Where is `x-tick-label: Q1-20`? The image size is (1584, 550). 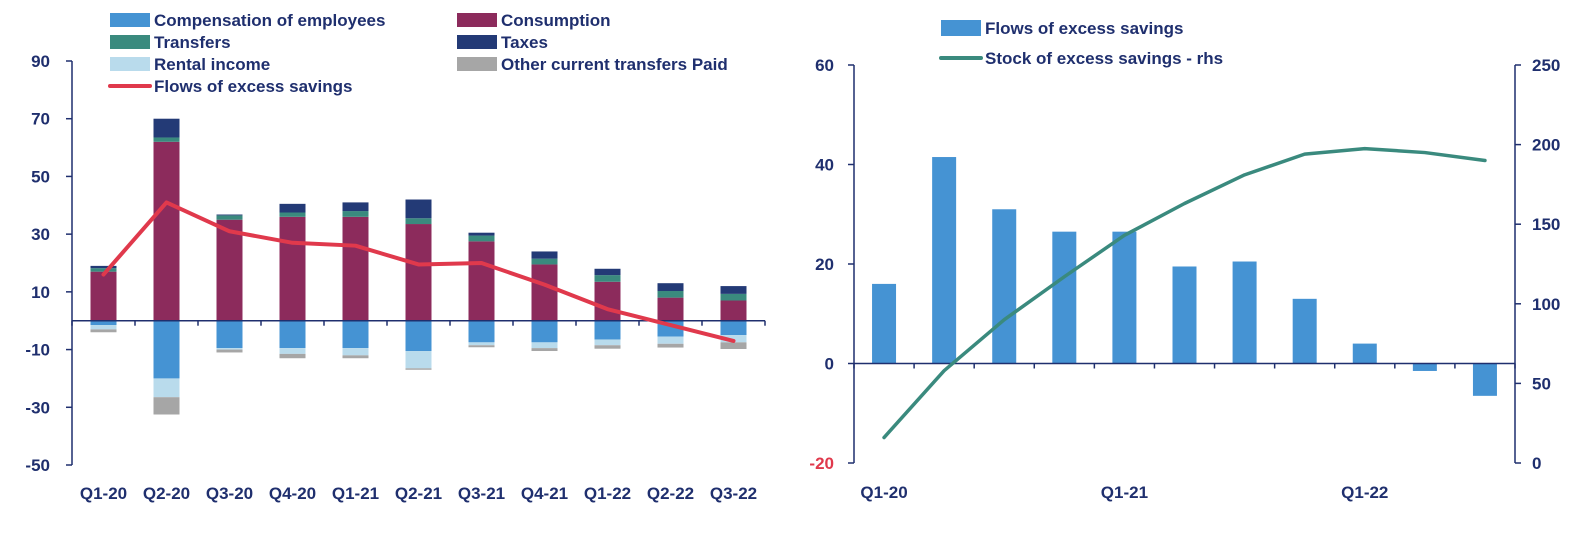 x-tick-label: Q1-20 is located at coordinates (883, 492).